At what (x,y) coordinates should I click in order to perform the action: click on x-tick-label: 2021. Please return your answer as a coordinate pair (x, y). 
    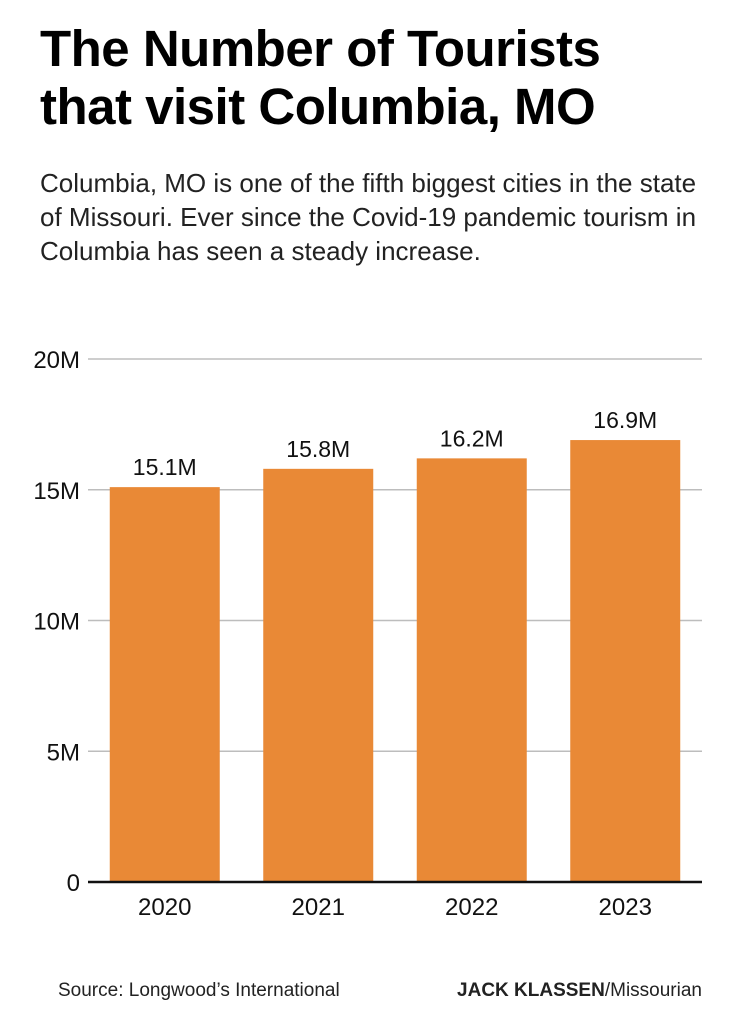
    Looking at the image, I should click on (318, 907).